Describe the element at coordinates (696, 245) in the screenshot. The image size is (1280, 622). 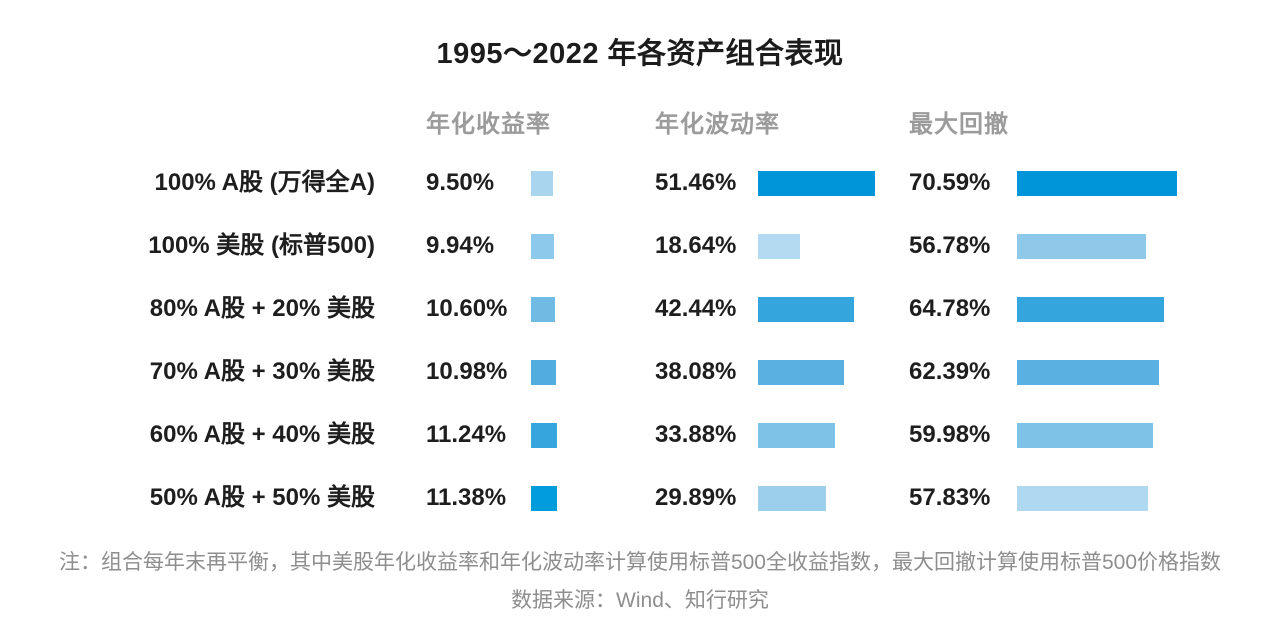
I see `volatility-value: 18.64%` at that location.